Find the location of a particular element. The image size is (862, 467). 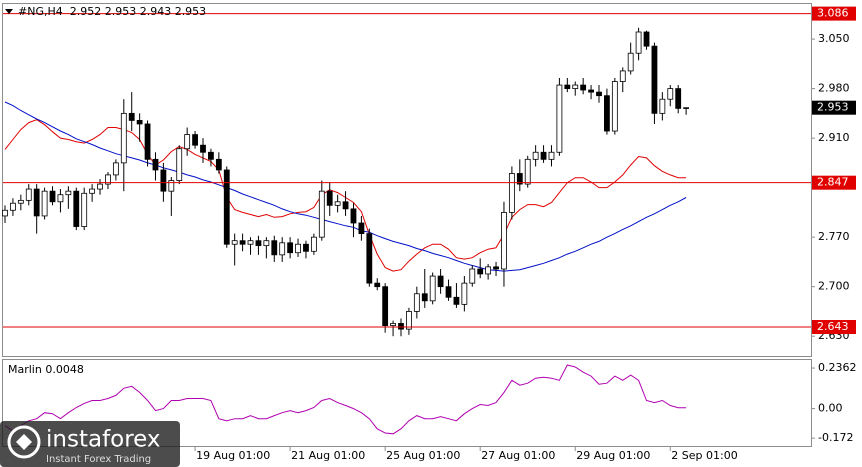

logo-tagline: Instant Forex Trading is located at coordinates (98, 459).